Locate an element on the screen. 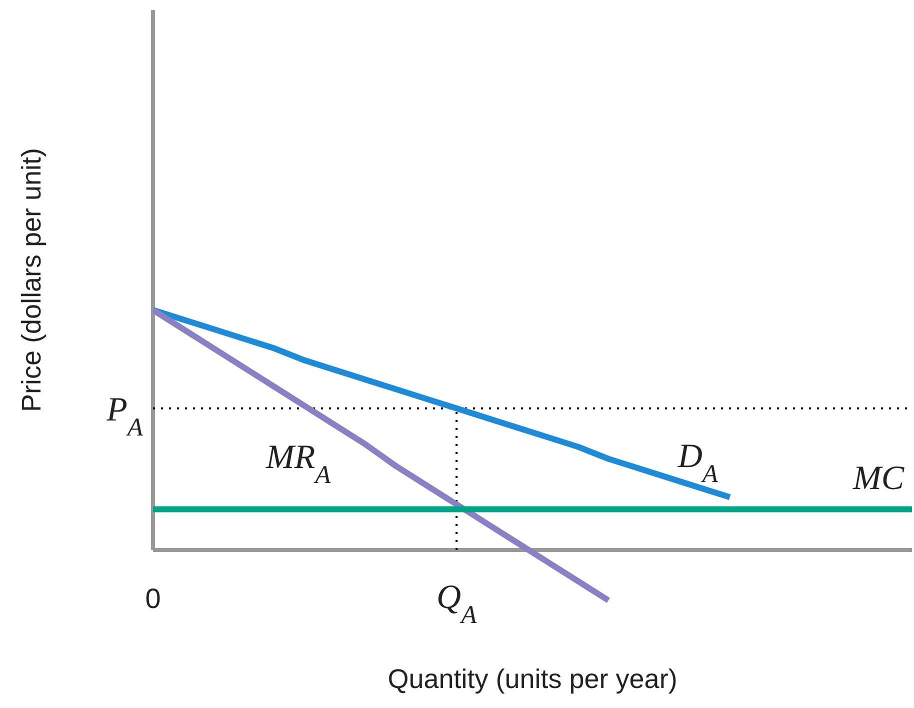 The width and height of the screenshot is (914, 708). x-tick-label: Q$_{A}$ is located at coordinates (457, 603).